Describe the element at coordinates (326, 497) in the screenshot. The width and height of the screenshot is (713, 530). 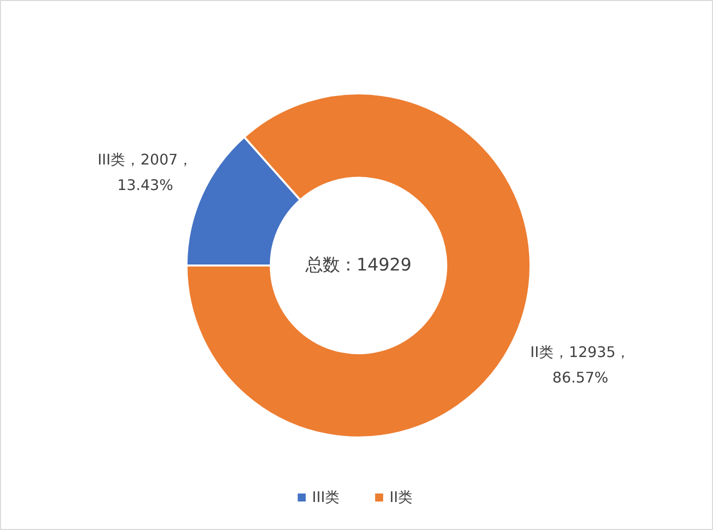
I see `legend-label: III类` at that location.